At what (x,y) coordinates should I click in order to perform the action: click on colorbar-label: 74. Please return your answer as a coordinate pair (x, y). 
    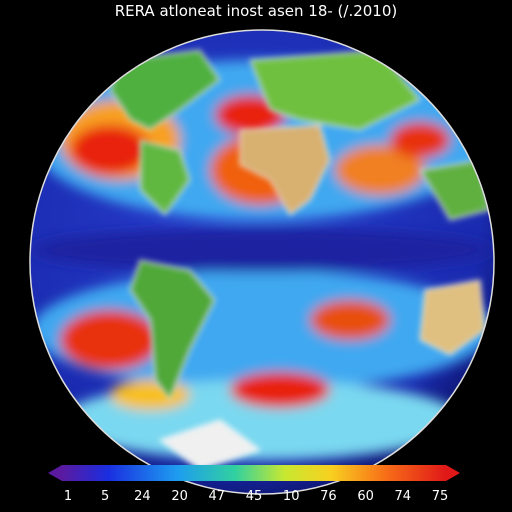
    Looking at the image, I should click on (403, 496).